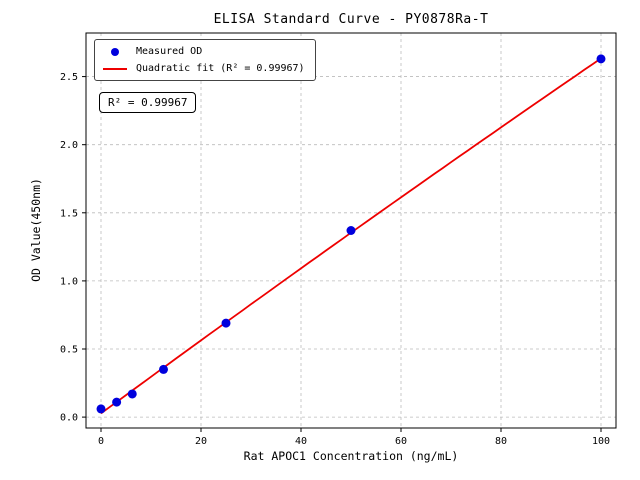 Image resolution: width=640 pixels, height=480 pixels. Describe the element at coordinates (69, 418) in the screenshot. I see `y-tick-label: 0.0` at that location.